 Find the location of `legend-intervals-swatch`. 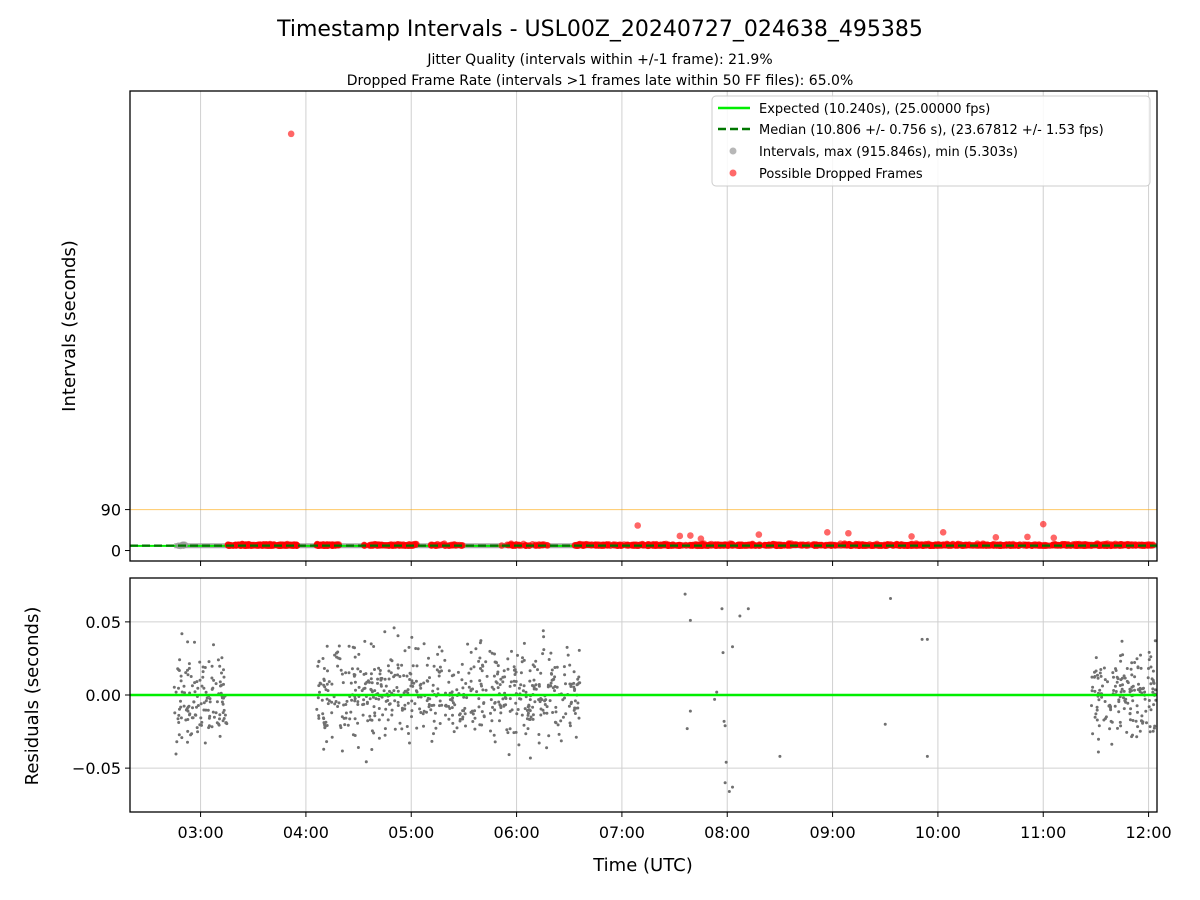

legend-intervals-swatch is located at coordinates (733, 151).